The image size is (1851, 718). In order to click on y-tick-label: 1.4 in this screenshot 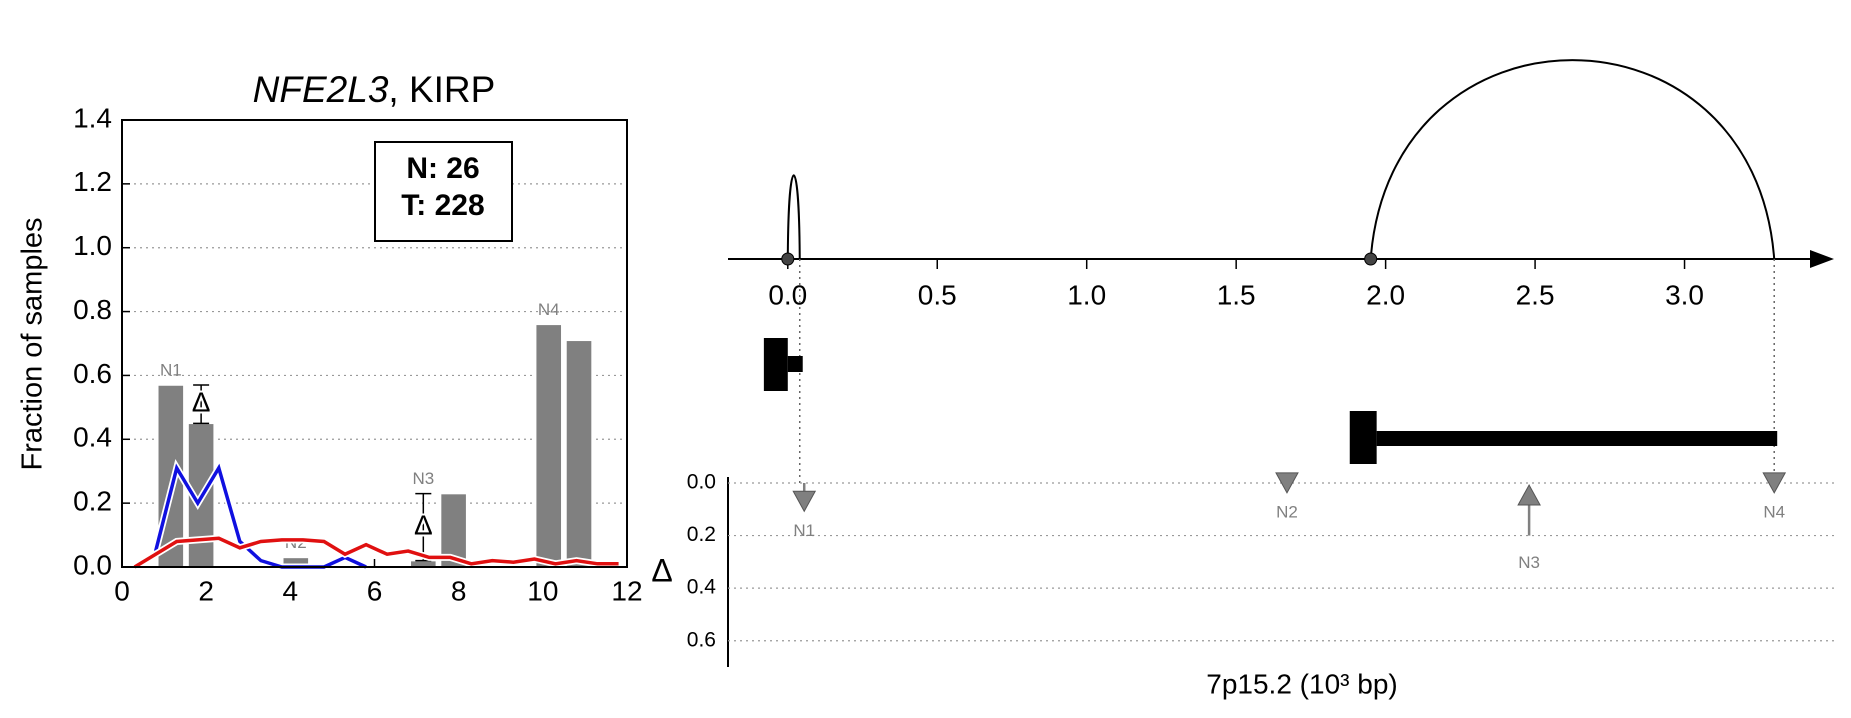, I will do `click(92, 117)`.